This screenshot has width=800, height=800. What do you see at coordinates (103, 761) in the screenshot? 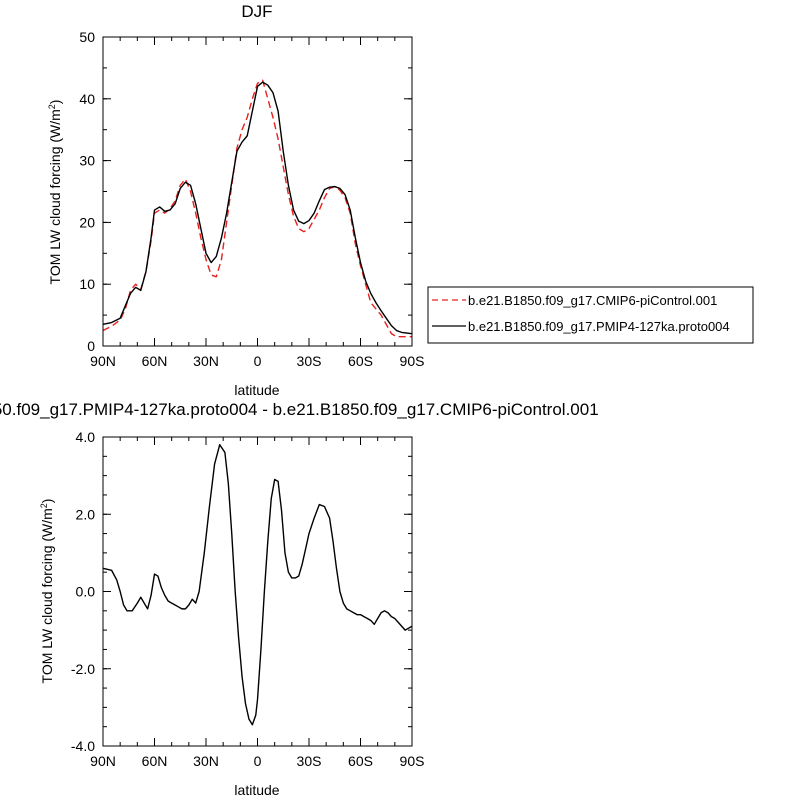
I see `bottom-x-tick-label: 90N` at bounding box center [103, 761].